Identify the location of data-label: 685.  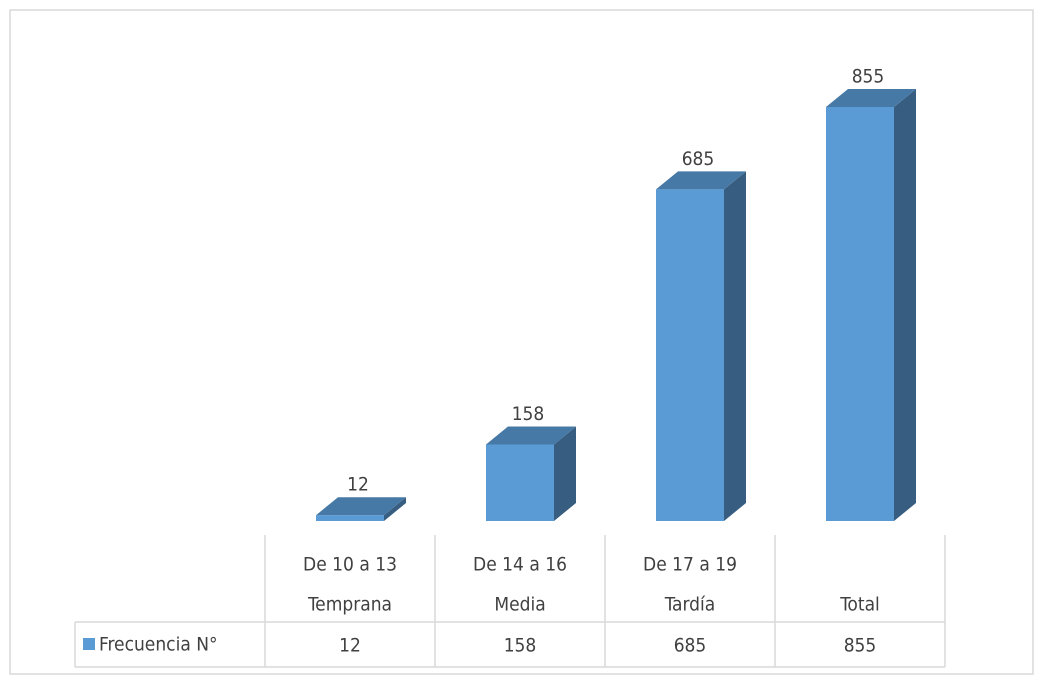
(698, 159).